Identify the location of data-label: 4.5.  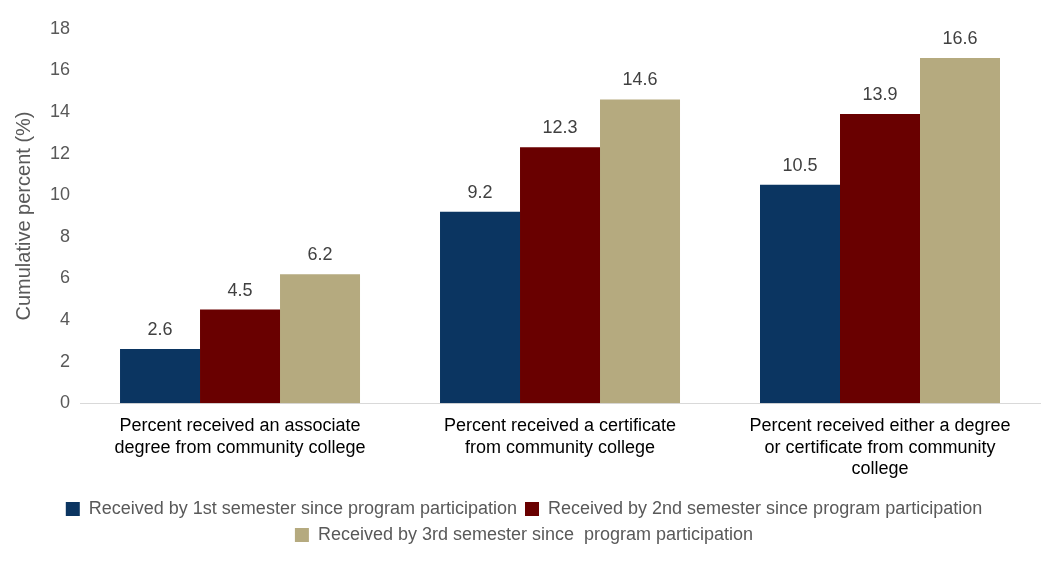
(240, 289).